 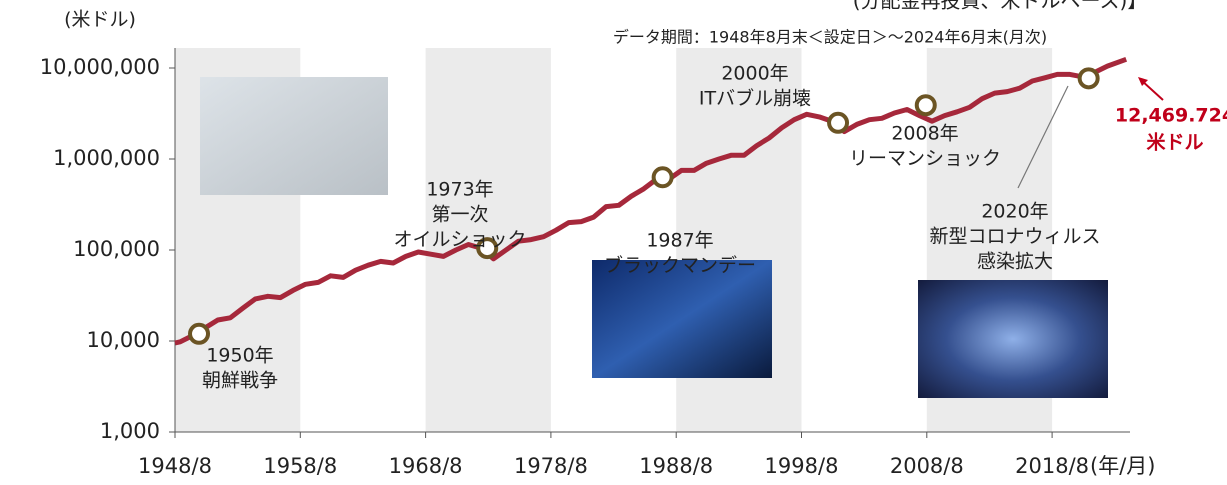 I want to click on event-label: ITバブル崩壊, so click(x=755, y=98).